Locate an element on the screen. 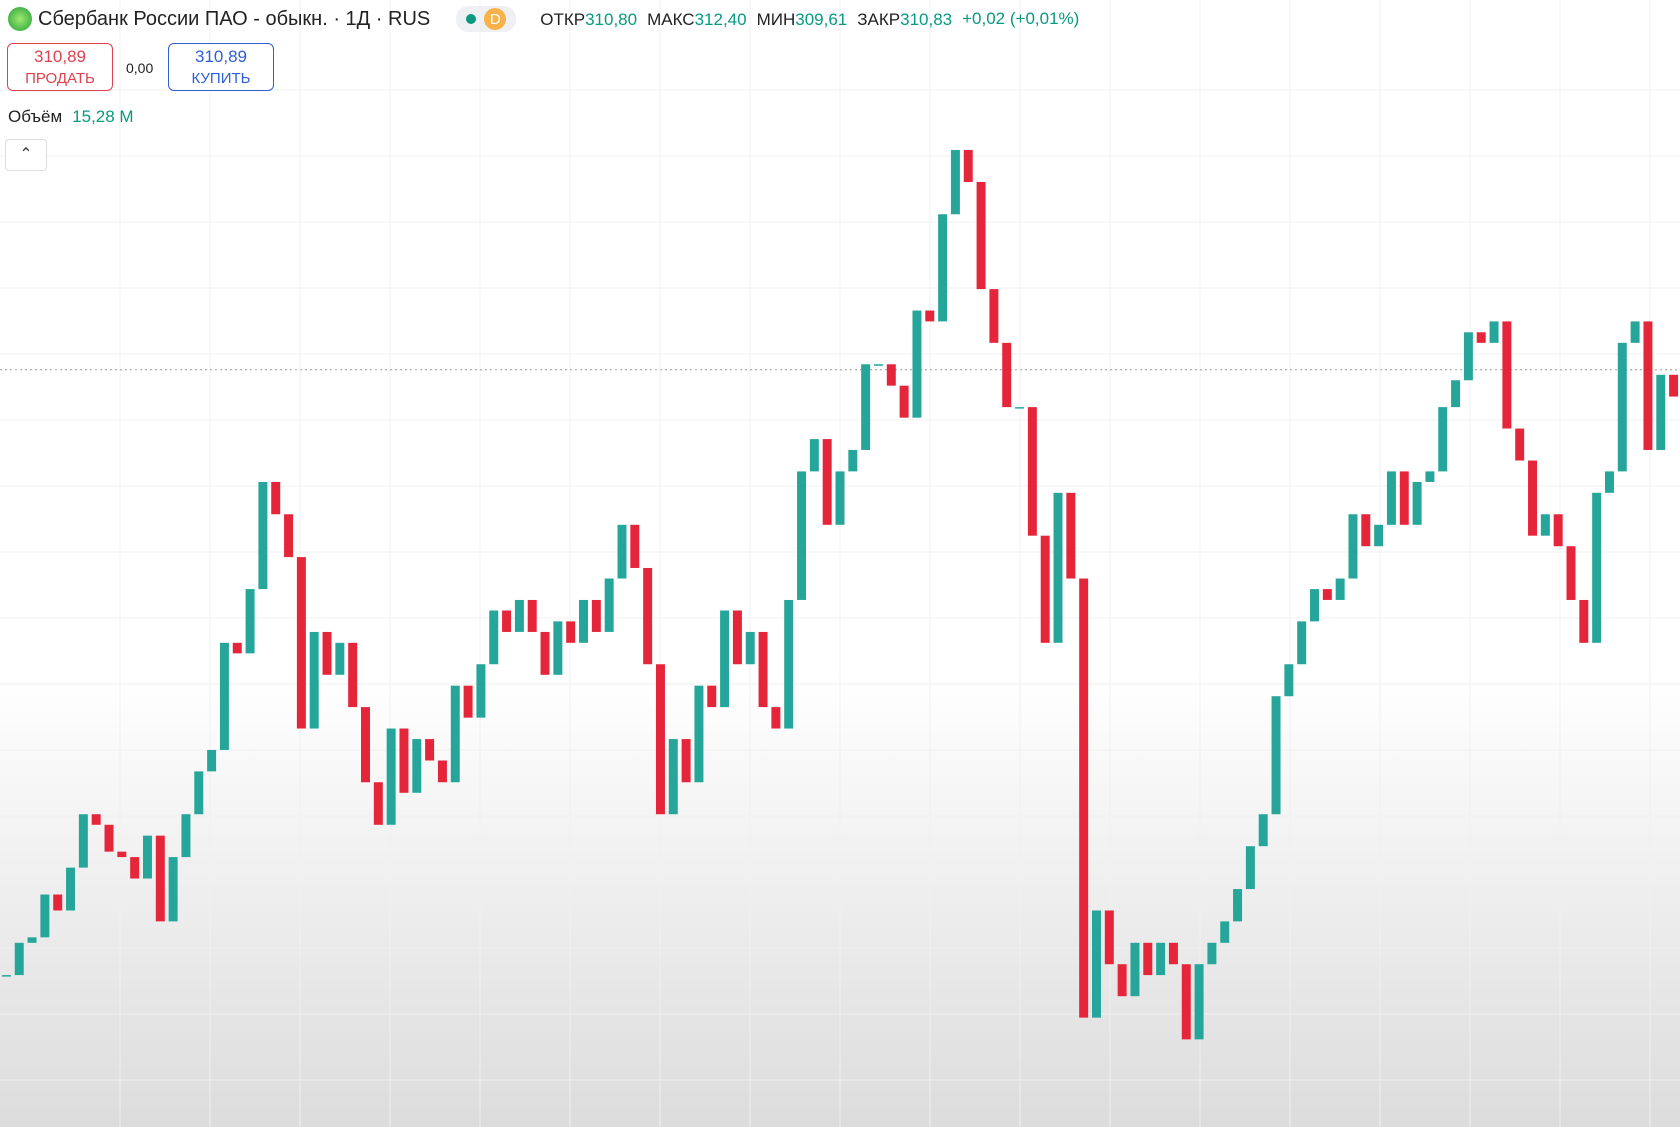  volume: Объём 15,28 M is located at coordinates (71, 117).